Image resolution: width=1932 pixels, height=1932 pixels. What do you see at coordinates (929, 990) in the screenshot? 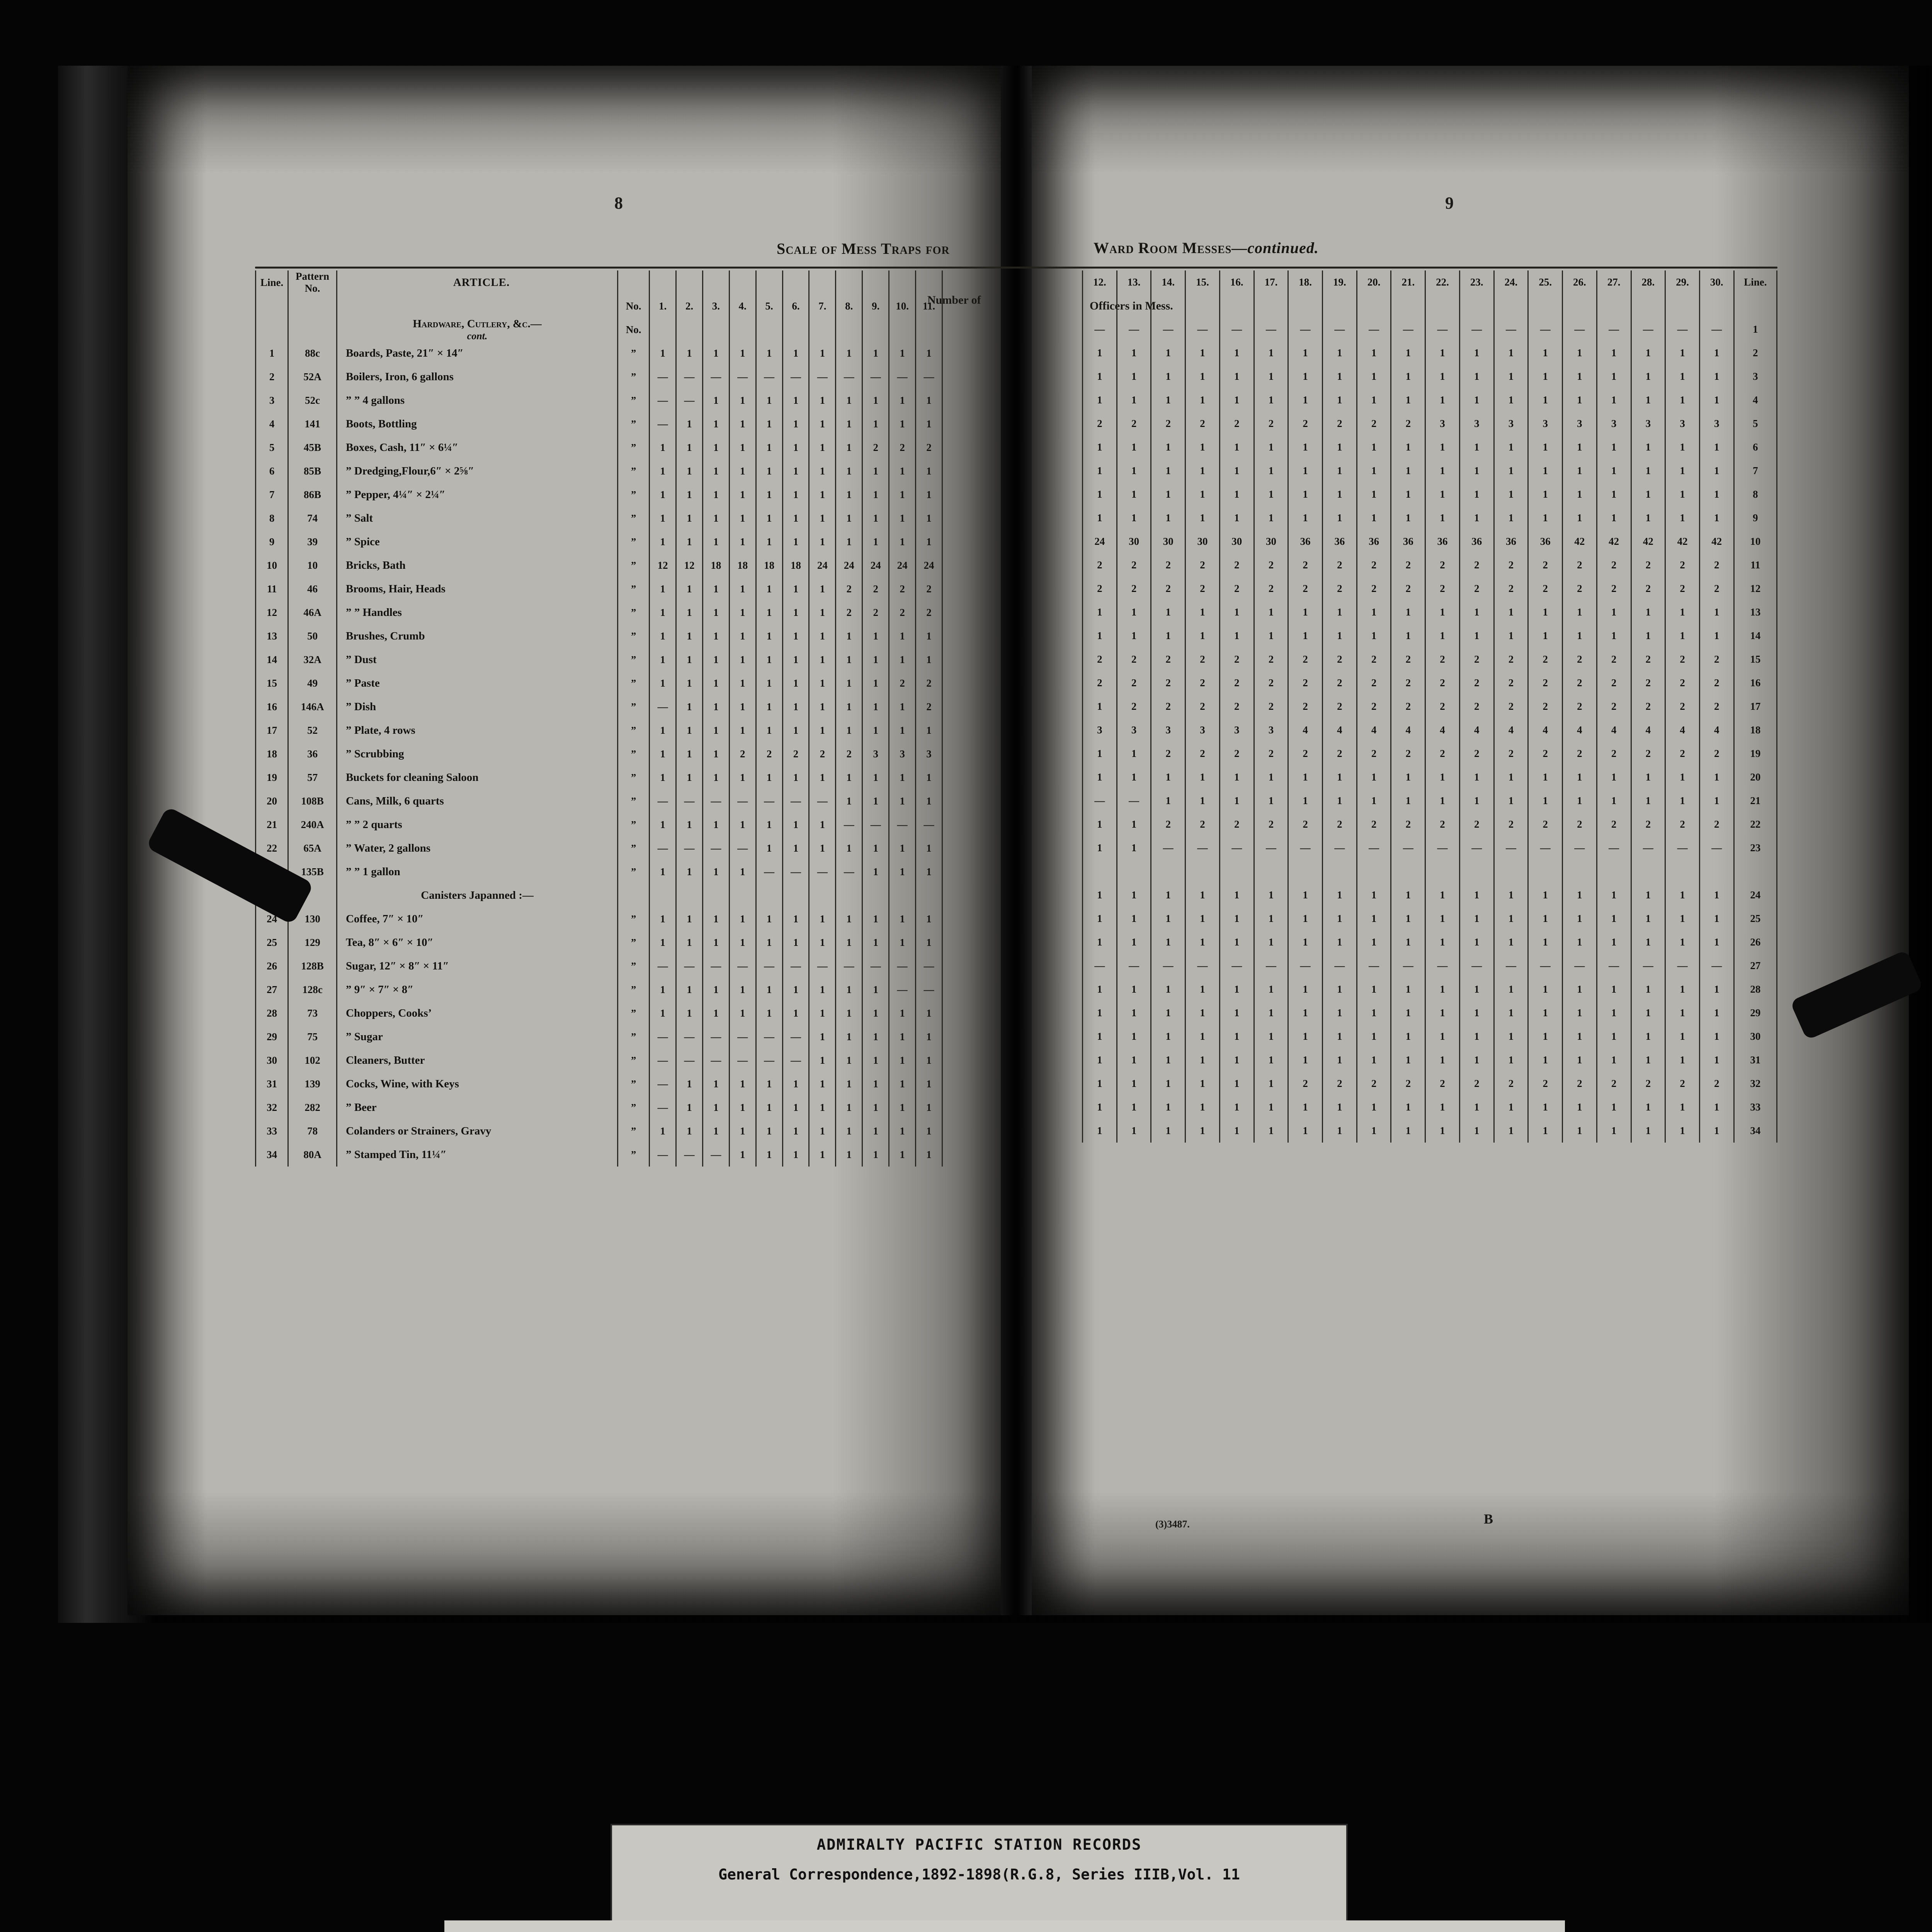
I see `cell-qty-11: —` at bounding box center [929, 990].